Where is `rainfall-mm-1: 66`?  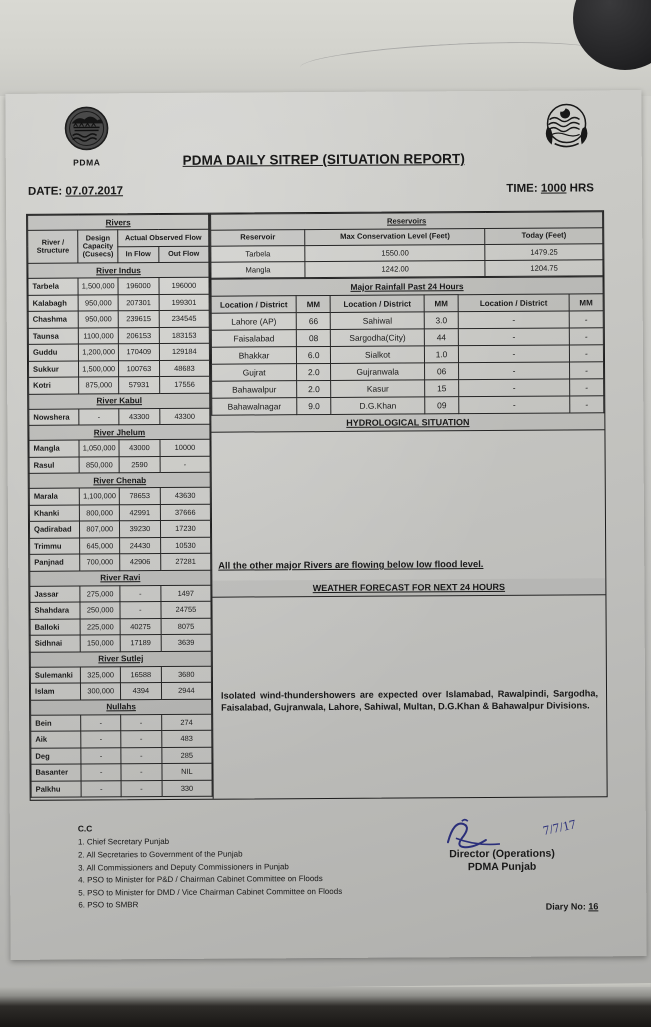 rainfall-mm-1: 66 is located at coordinates (313, 321).